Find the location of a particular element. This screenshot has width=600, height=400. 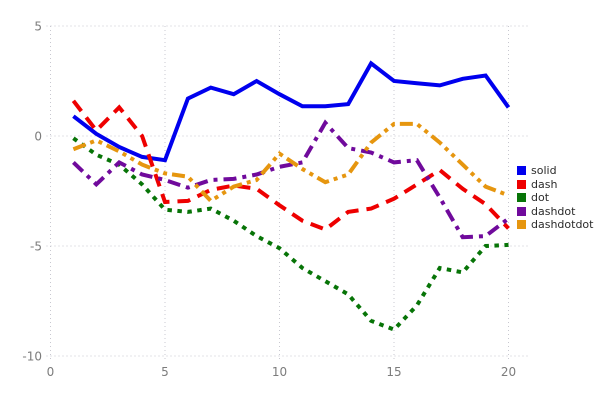

y-tick-label: -5 is located at coordinates (36, 247).